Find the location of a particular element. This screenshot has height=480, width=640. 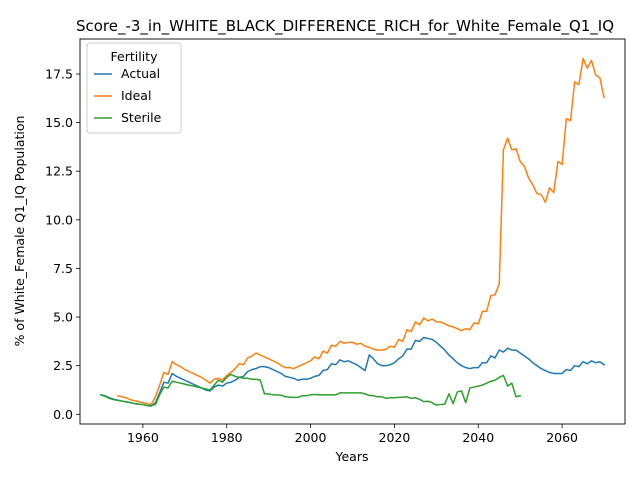

y-axis-title: % of White_Female Q1_IQ Population is located at coordinates (19, 231).